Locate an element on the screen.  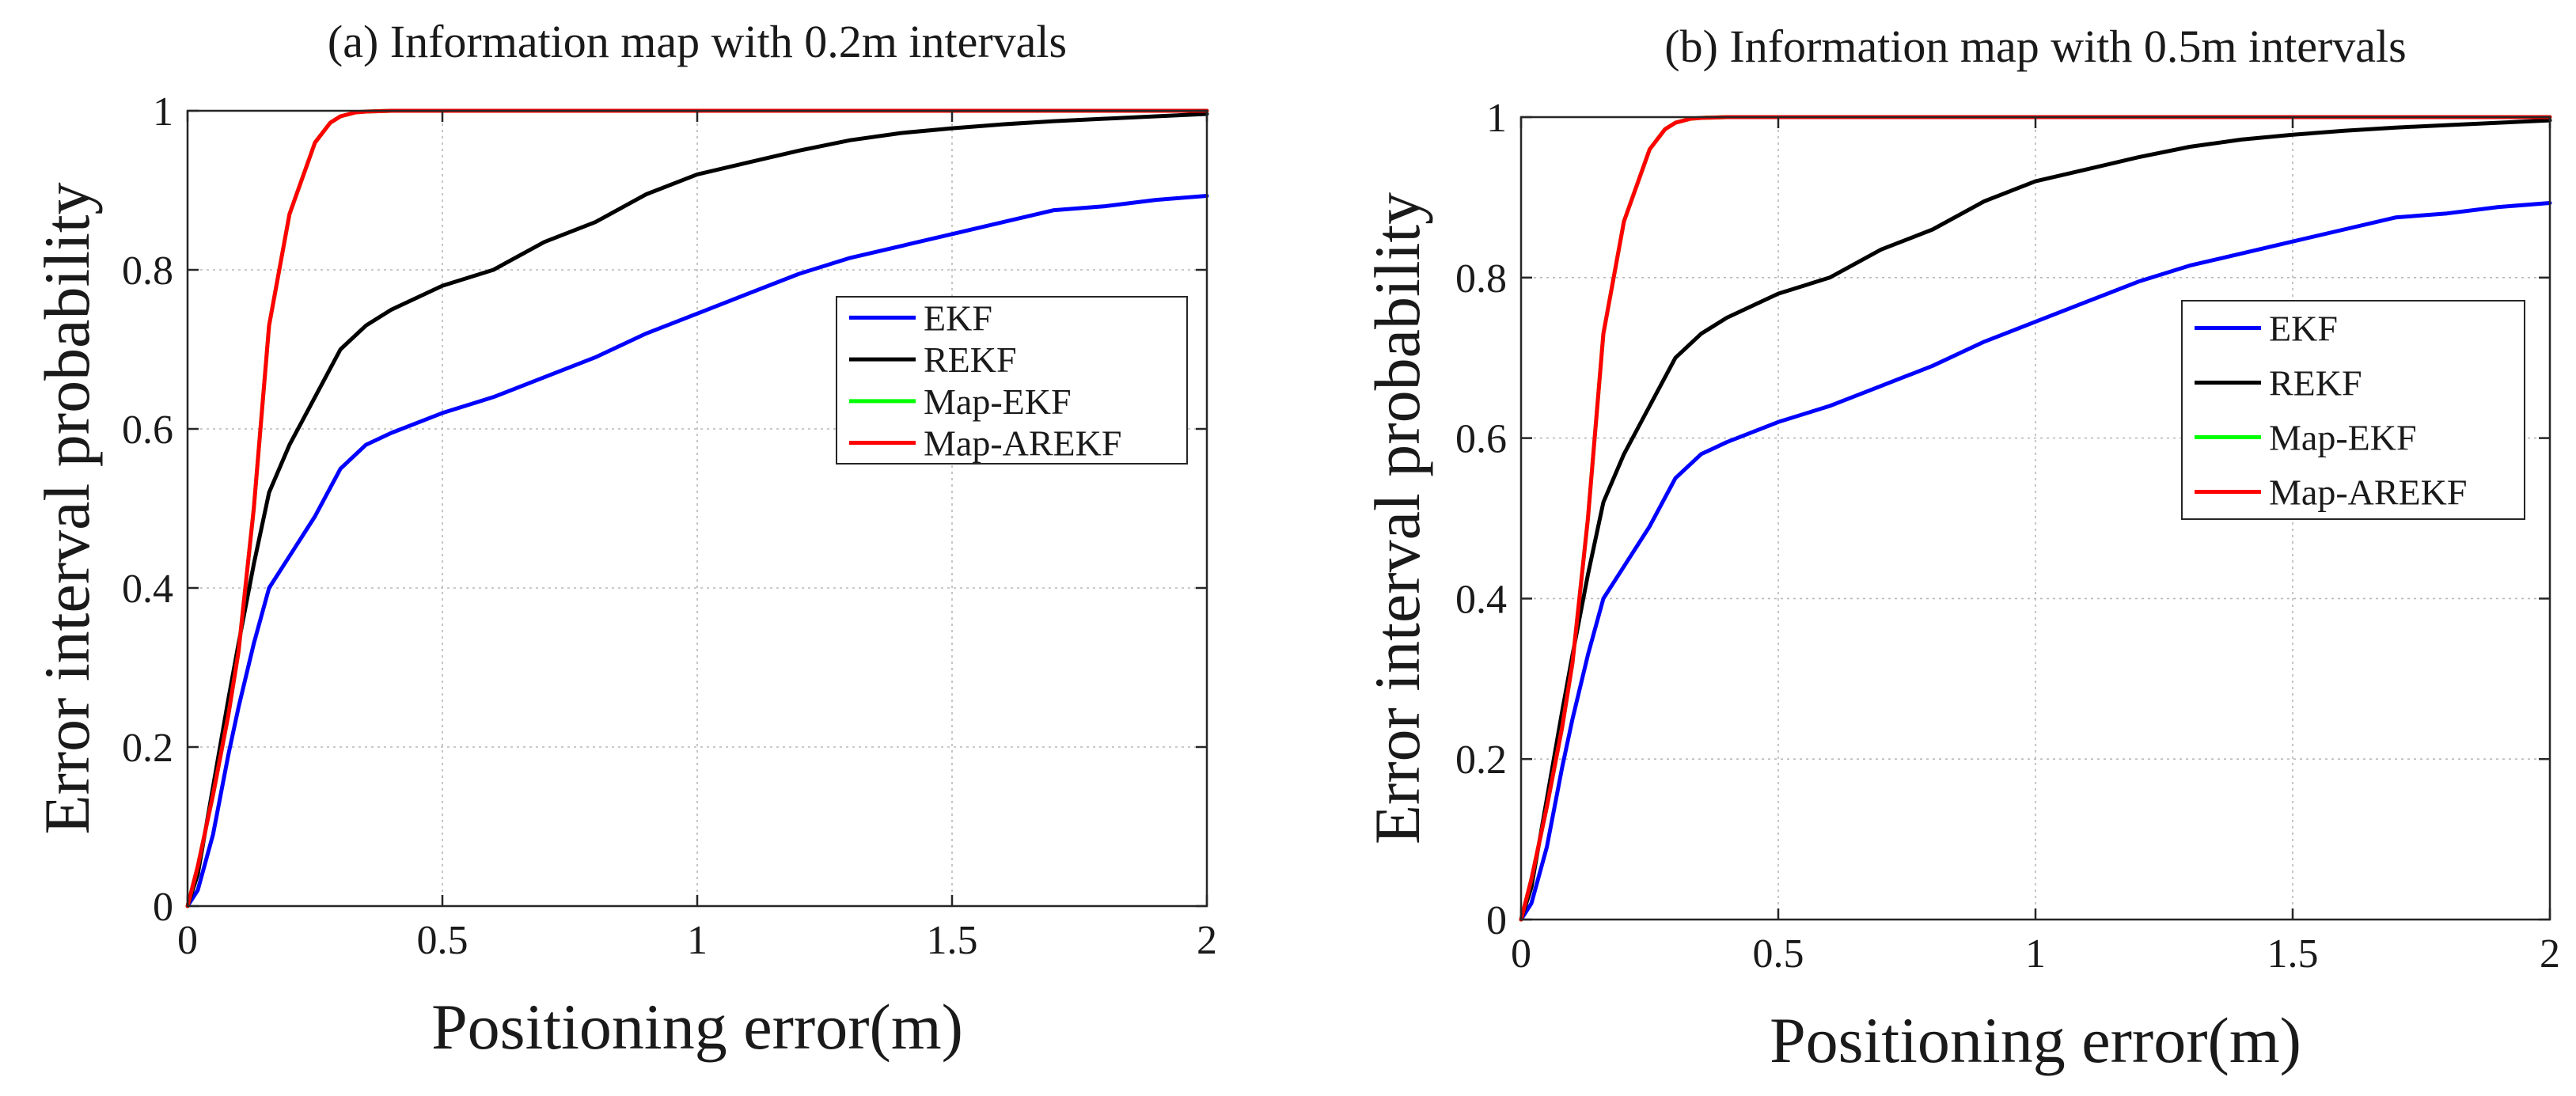
legend: EKF REKF Map-EKF Map-AREKF is located at coordinates (2353, 410).